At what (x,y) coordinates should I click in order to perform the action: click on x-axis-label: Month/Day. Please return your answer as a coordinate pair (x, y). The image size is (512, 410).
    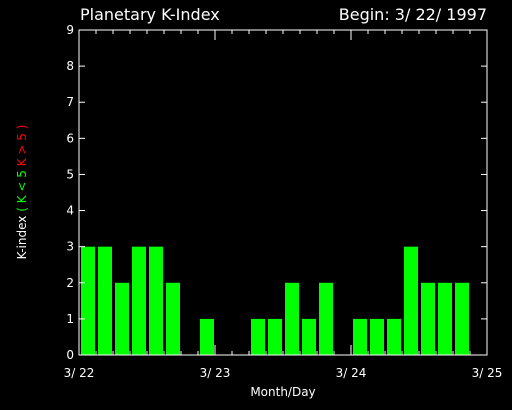
    Looking at the image, I should click on (282, 392).